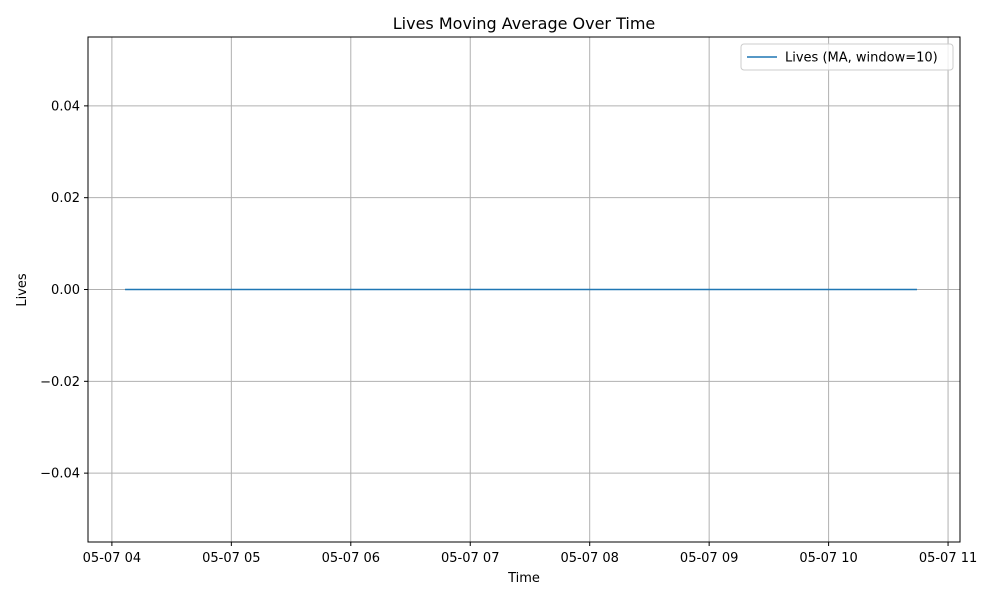 The height and width of the screenshot is (600, 1000). Describe the element at coordinates (65, 198) in the screenshot. I see `y-tick-label: 0.02` at that location.